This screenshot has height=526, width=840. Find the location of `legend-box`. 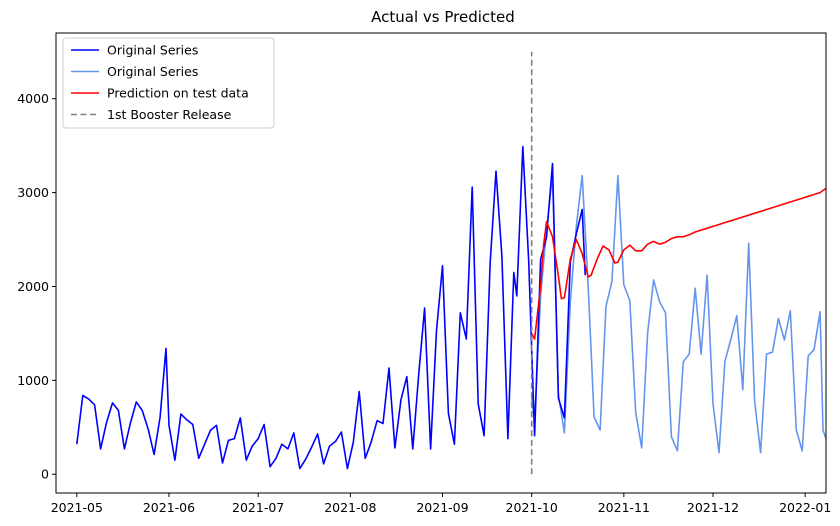

legend-box is located at coordinates (168, 83).